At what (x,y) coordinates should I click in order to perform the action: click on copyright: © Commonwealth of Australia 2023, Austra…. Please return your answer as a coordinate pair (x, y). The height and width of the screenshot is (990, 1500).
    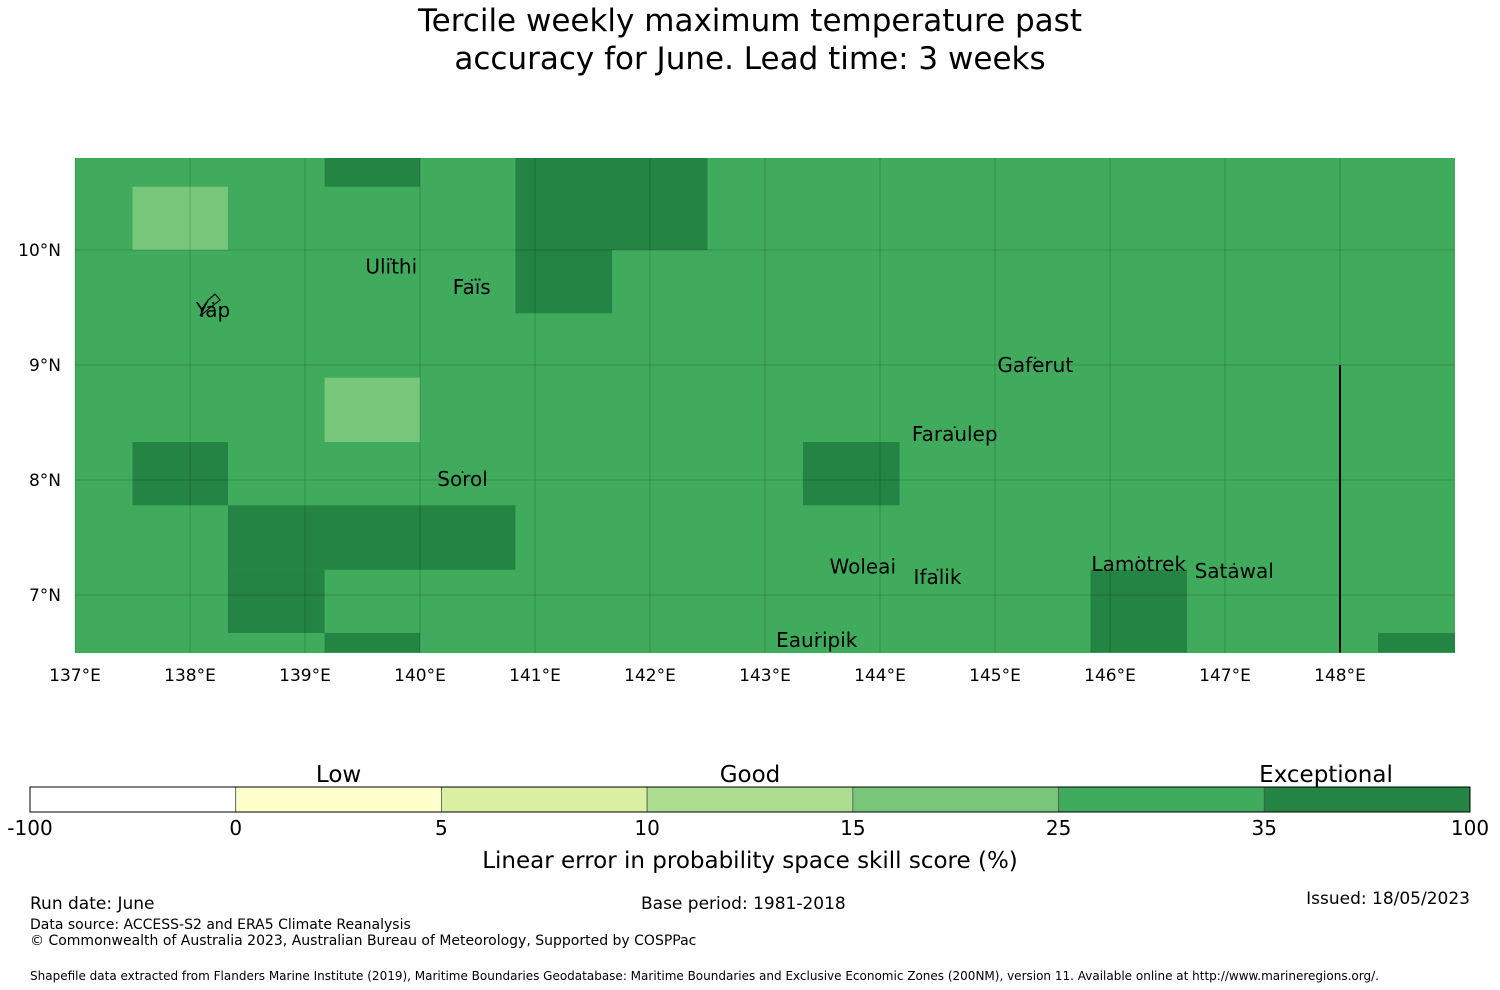
    Looking at the image, I should click on (363, 941).